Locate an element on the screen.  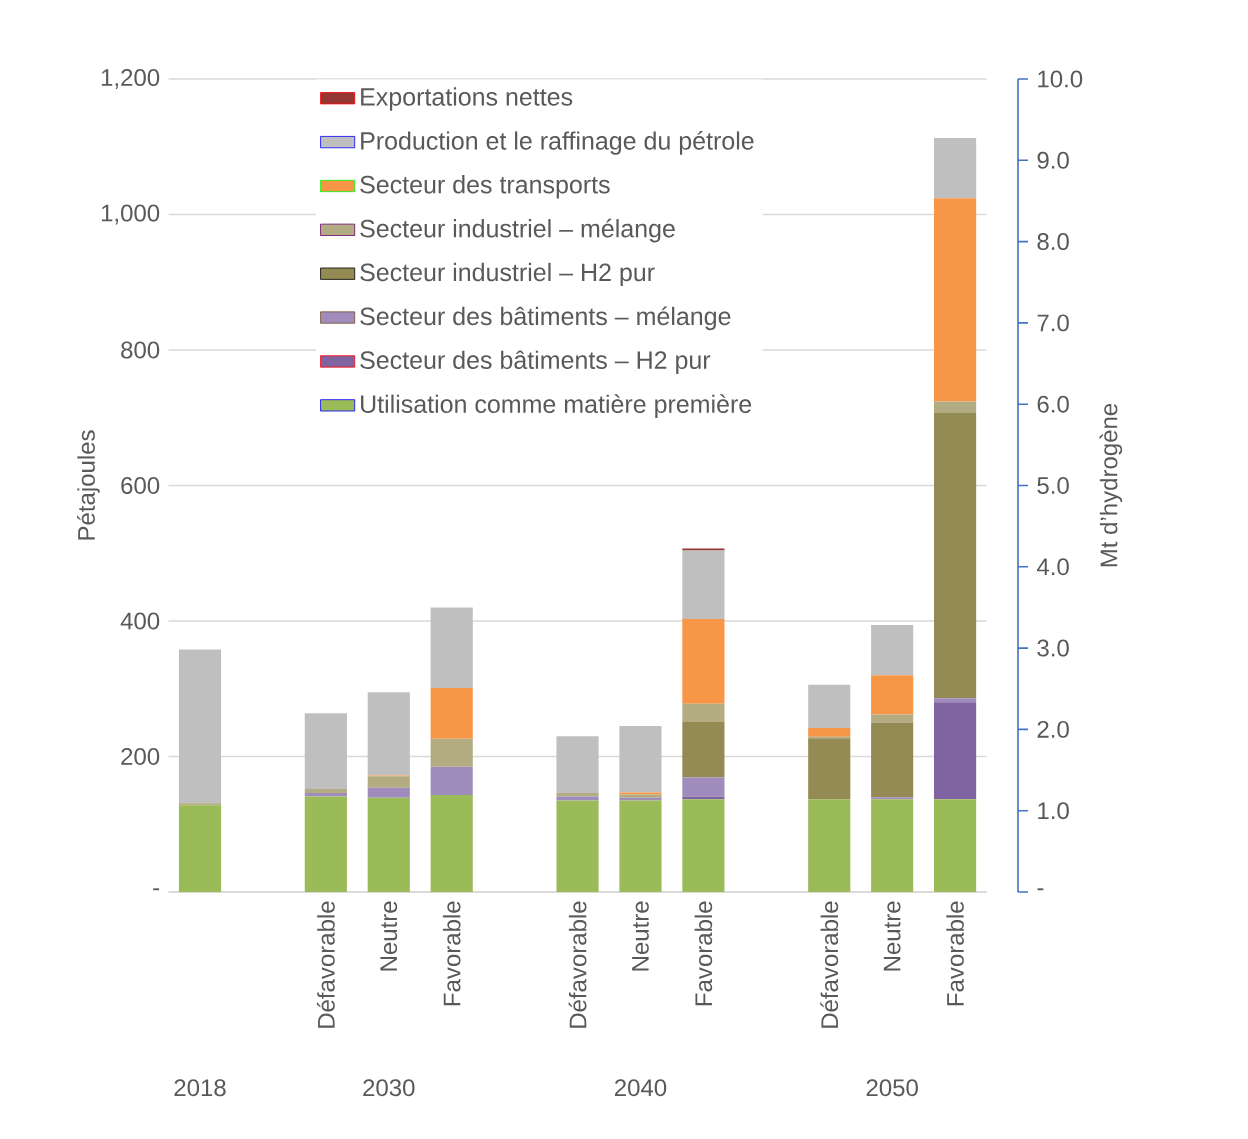
y-tick-label: 200 is located at coordinates (140, 756).